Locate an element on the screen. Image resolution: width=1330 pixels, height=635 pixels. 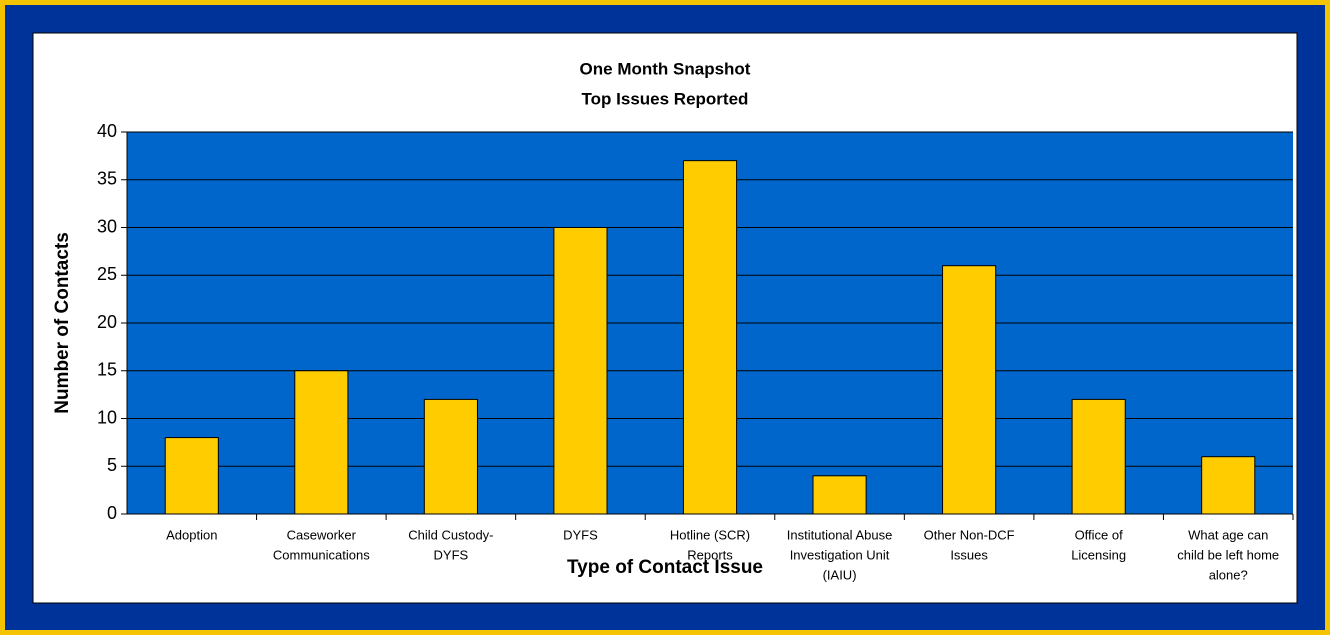
x-tick-label: alone? is located at coordinates (1228, 574).